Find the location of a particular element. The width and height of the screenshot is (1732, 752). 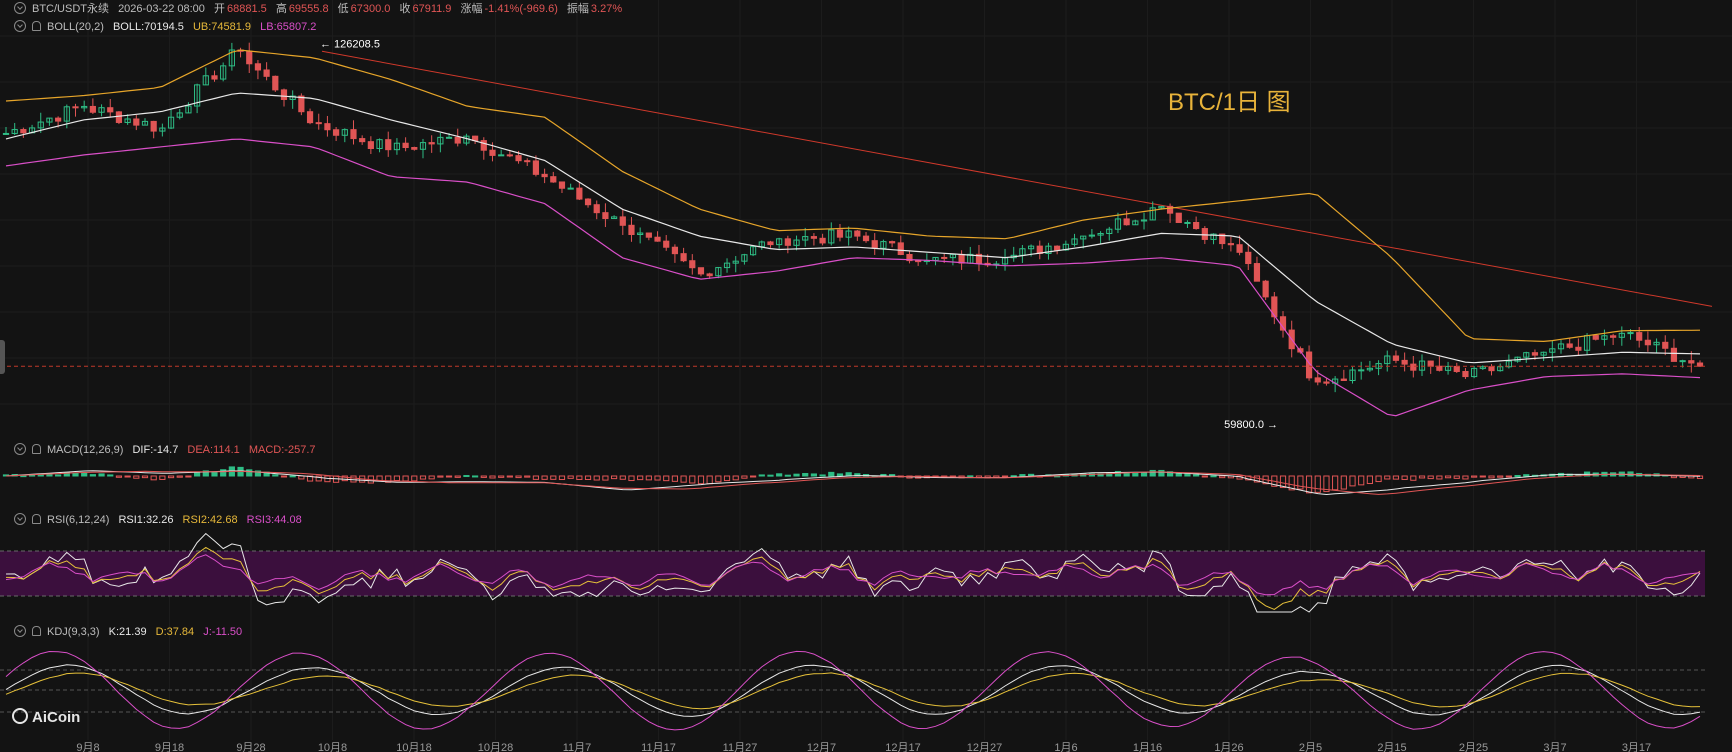

kdj-j-value: J:-11.50 is located at coordinates (223, 632).